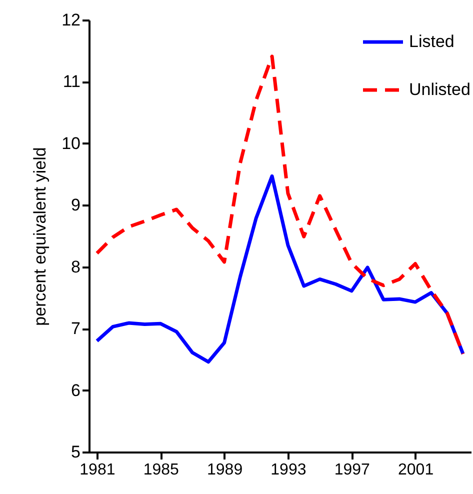 The width and height of the screenshot is (473, 494). I want to click on legend-label: Unlisted, so click(439, 89).